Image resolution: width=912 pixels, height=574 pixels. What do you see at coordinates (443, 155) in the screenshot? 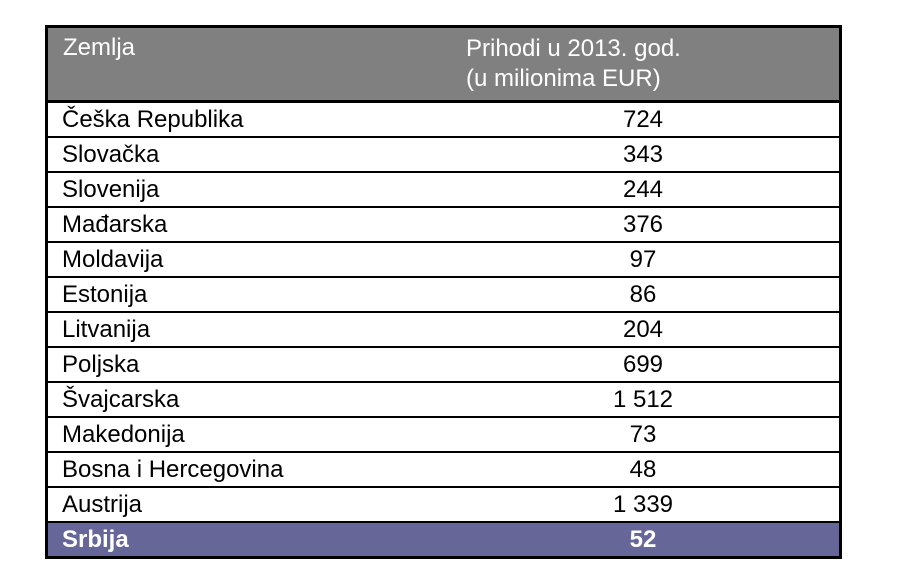
I see `table-row: Slovačka 343` at bounding box center [443, 155].